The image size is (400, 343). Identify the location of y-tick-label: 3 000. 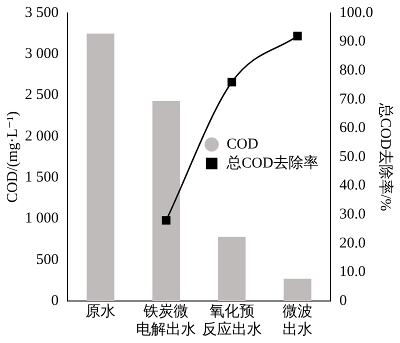
(41, 54).